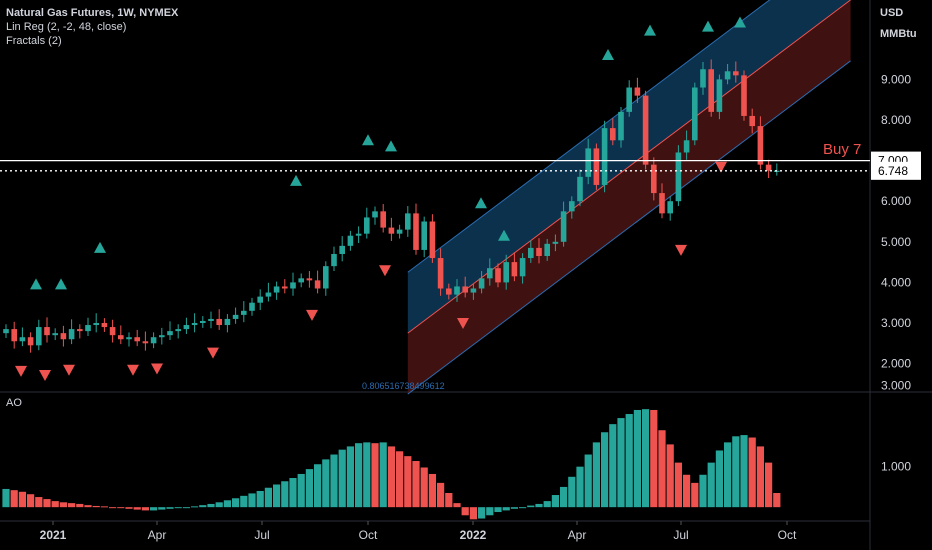 This screenshot has width=932, height=550. Describe the element at coordinates (34, 41) in the screenshot. I see `fractals-indicator-label: Fractals (2)` at that location.